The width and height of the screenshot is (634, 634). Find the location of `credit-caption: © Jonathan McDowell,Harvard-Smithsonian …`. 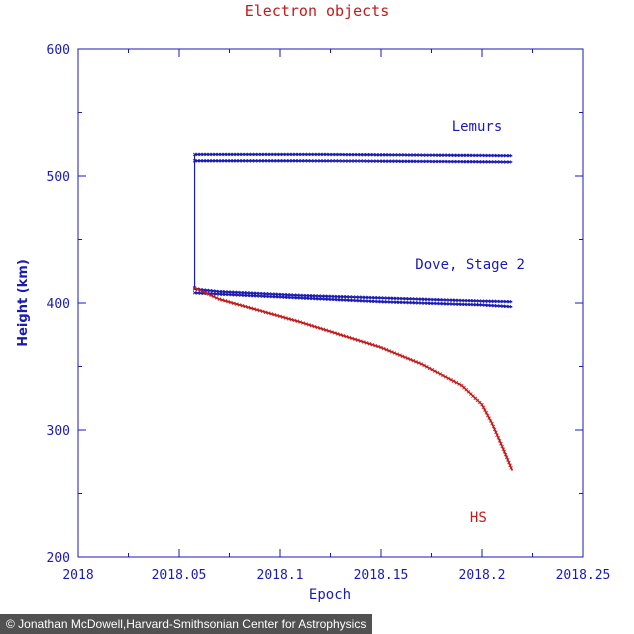

credit-caption: © Jonathan McDowell,Harvard-Smithsonian … is located at coordinates (317, 624).